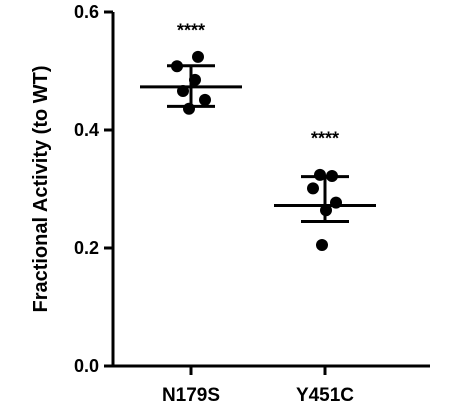  I want to click on y-tick-label: 0.4, so click(86, 130).